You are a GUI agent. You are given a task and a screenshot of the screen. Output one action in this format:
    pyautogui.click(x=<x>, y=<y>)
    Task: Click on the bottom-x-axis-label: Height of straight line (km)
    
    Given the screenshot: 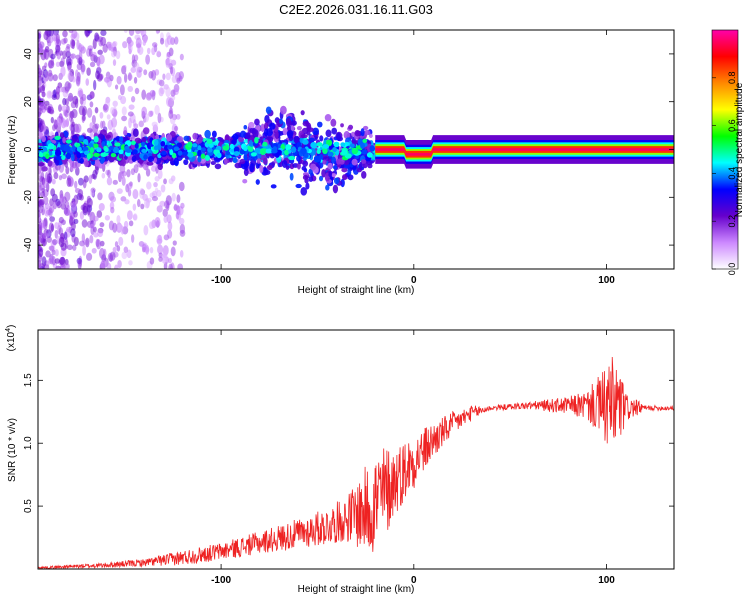 What is the action you would take?
    pyautogui.click(x=356, y=589)
    